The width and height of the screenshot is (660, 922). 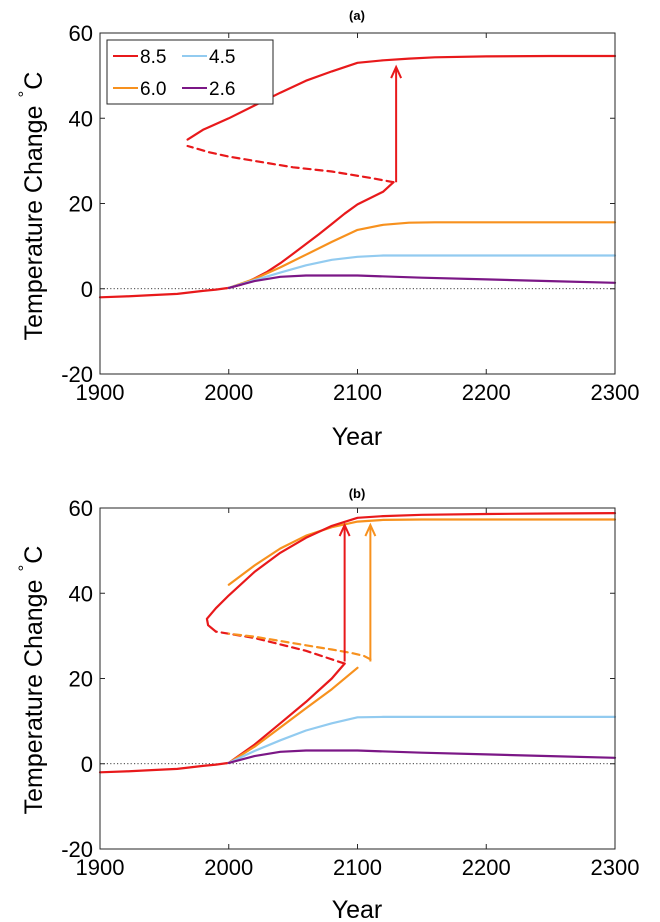 I want to click on legend-box, so click(x=190, y=72).